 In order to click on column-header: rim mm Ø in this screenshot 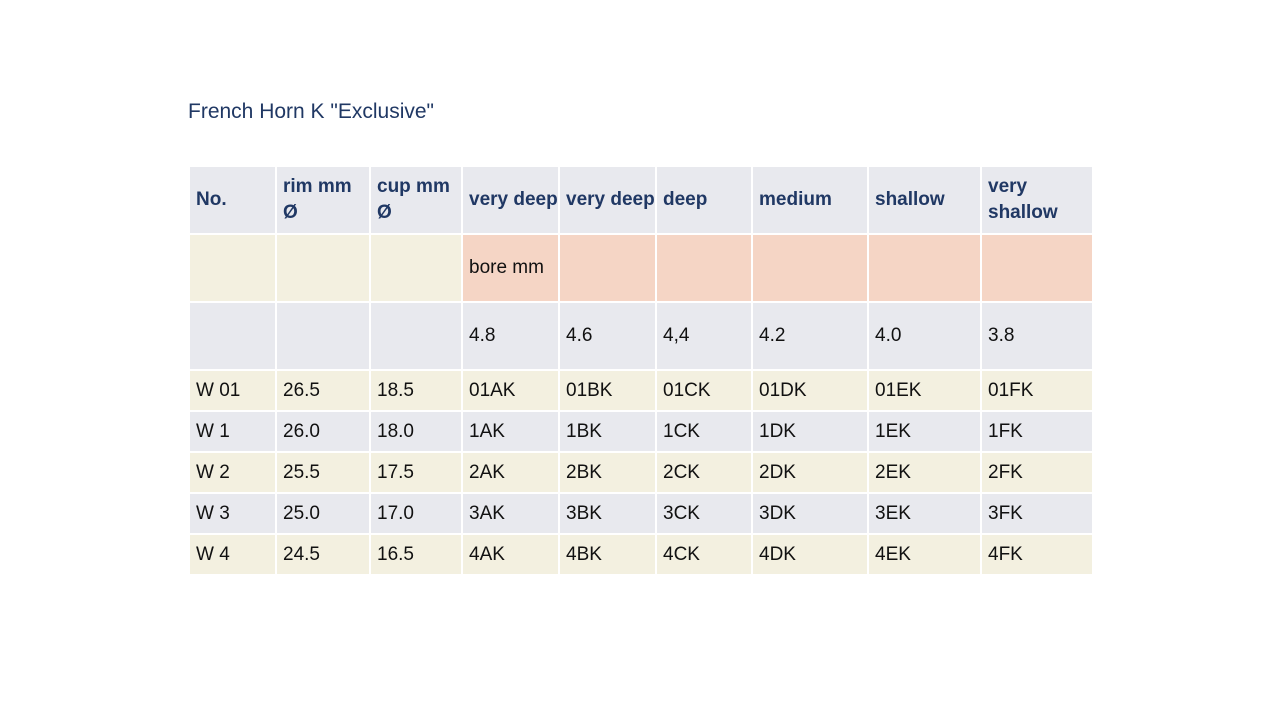, I will do `click(323, 200)`.